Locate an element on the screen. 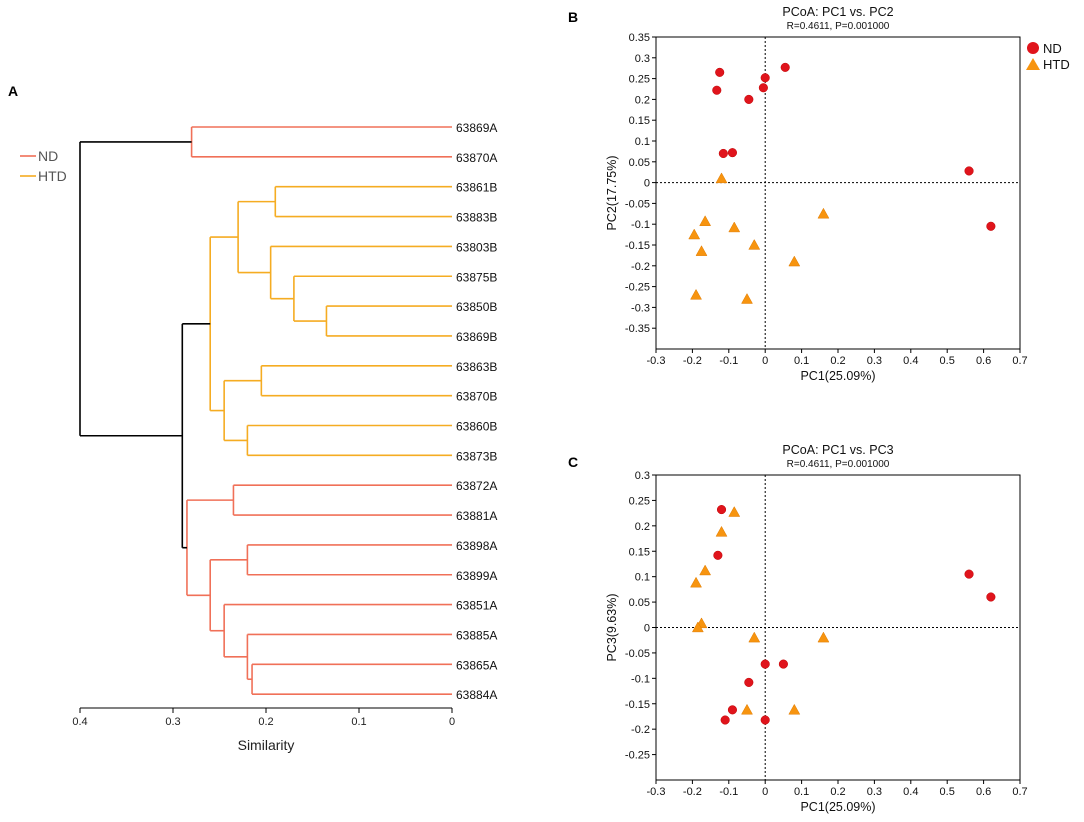 The width and height of the screenshot is (1084, 822). leaf-label: 63883B is located at coordinates (476, 218).